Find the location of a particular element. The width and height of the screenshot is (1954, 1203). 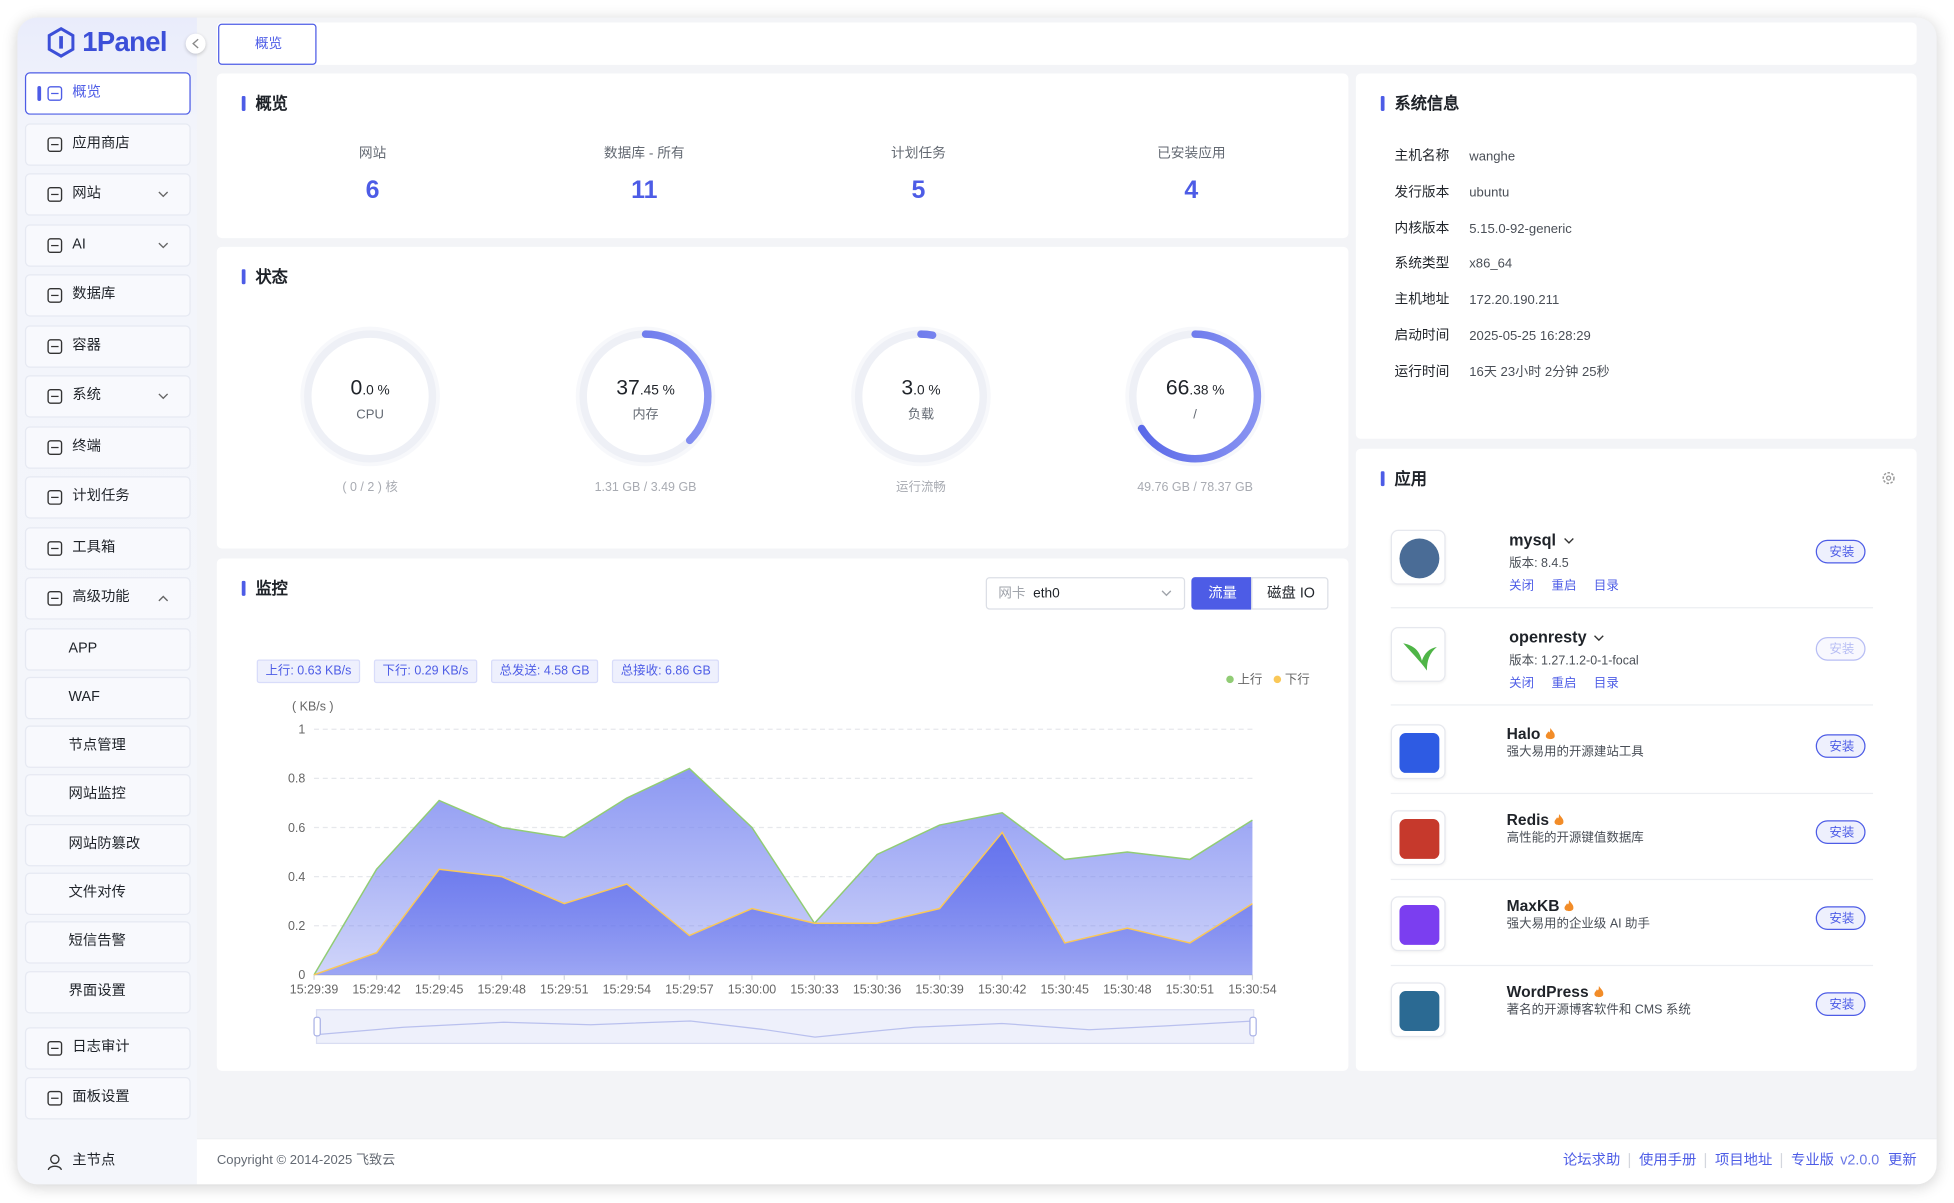

user-icon is located at coordinates (54, 1162).